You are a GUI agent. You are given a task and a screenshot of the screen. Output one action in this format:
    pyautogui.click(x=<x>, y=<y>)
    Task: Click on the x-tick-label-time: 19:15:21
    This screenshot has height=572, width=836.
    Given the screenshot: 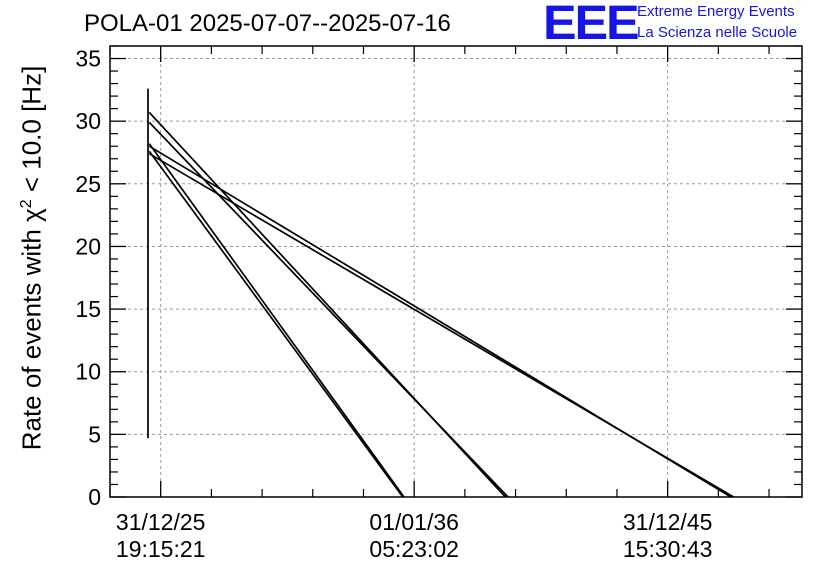 What is the action you would take?
    pyautogui.click(x=161, y=549)
    